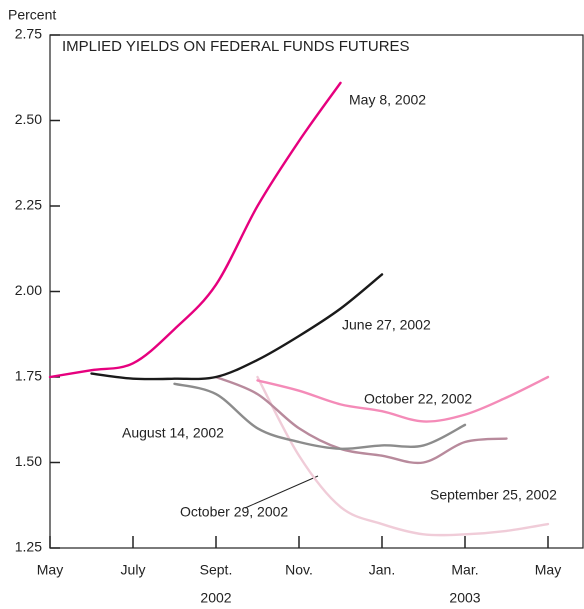  What do you see at coordinates (28, 547) in the screenshot?
I see `y-tick-label: 1.25` at bounding box center [28, 547].